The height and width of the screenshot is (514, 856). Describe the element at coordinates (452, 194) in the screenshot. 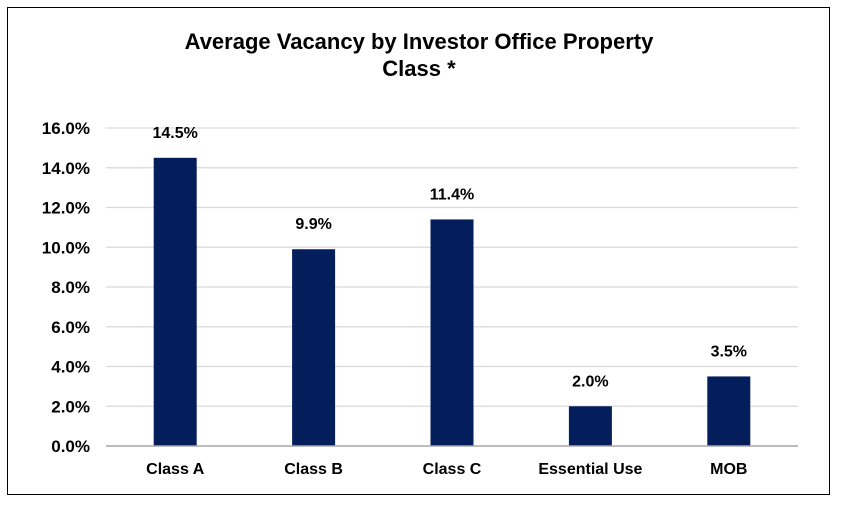

I see `data-label: 11.4%` at that location.